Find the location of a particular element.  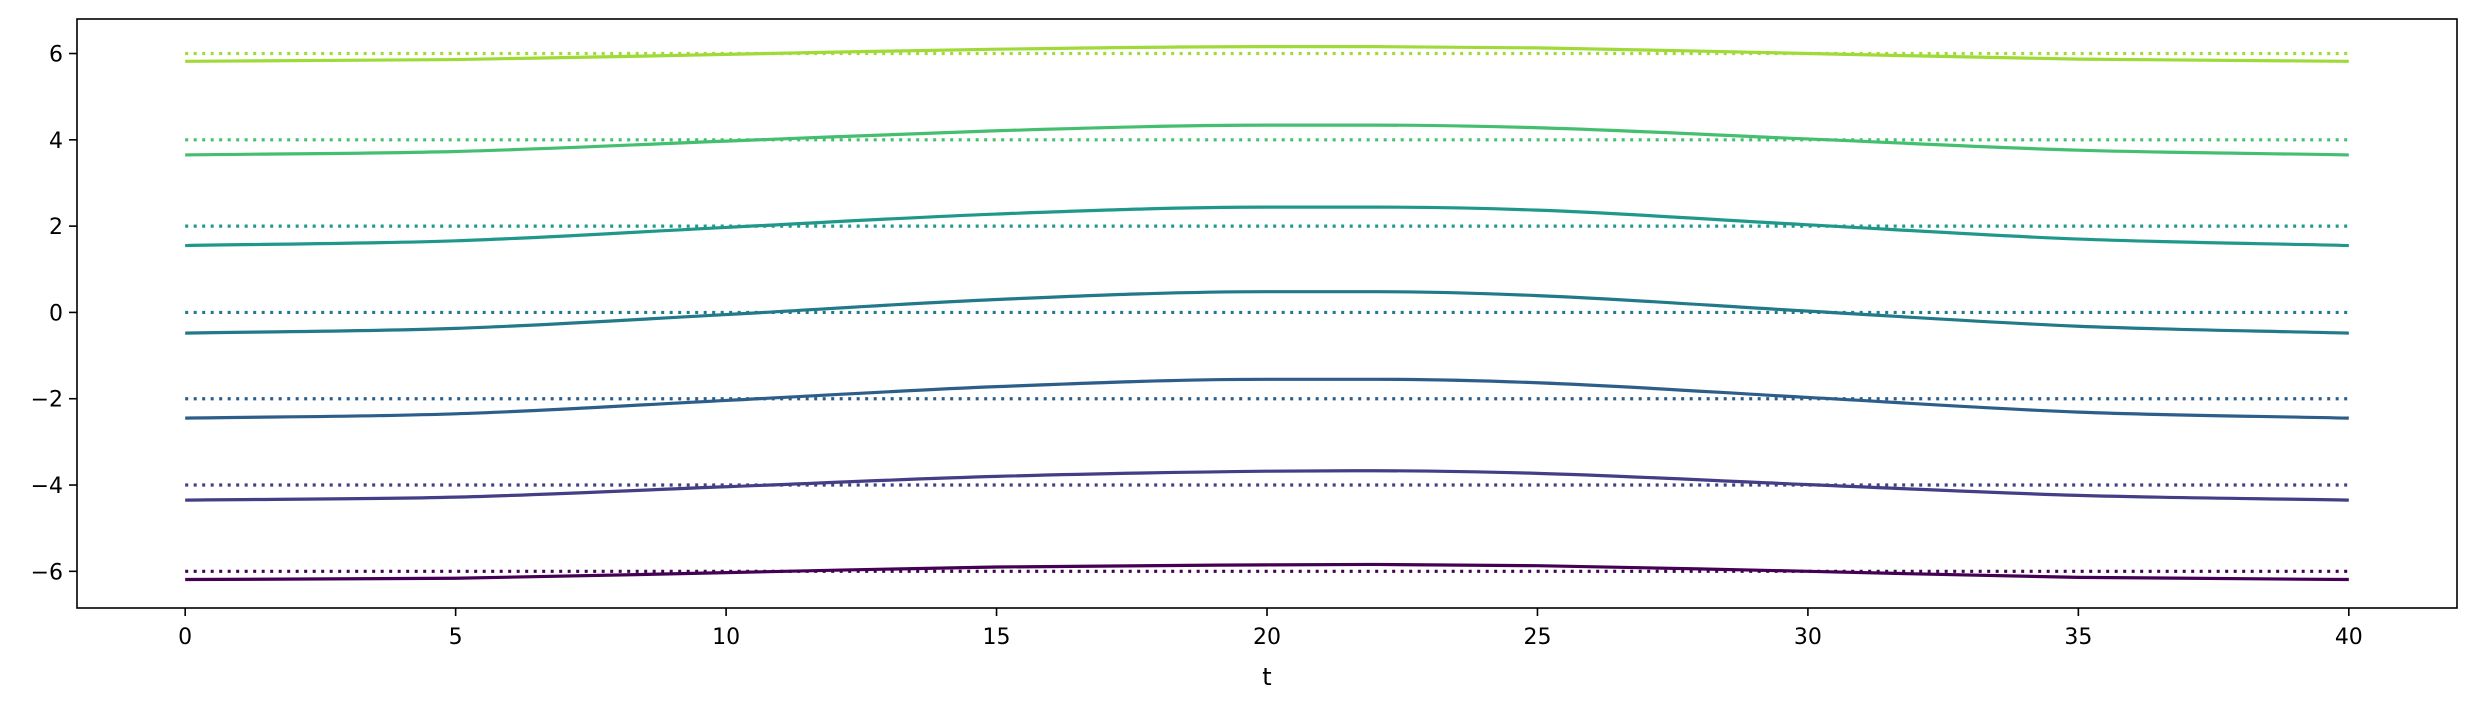

y-tick-label: 0 is located at coordinates (56, 313).